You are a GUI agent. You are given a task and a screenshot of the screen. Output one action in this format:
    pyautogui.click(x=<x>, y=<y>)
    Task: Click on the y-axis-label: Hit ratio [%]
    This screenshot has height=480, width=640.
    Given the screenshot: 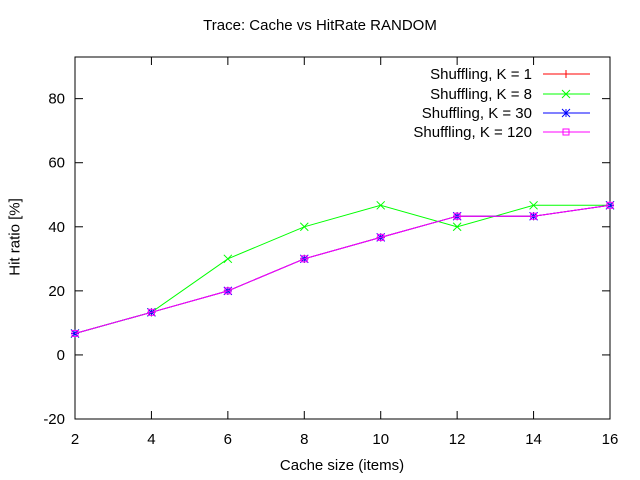 What is the action you would take?
    pyautogui.click(x=15, y=237)
    